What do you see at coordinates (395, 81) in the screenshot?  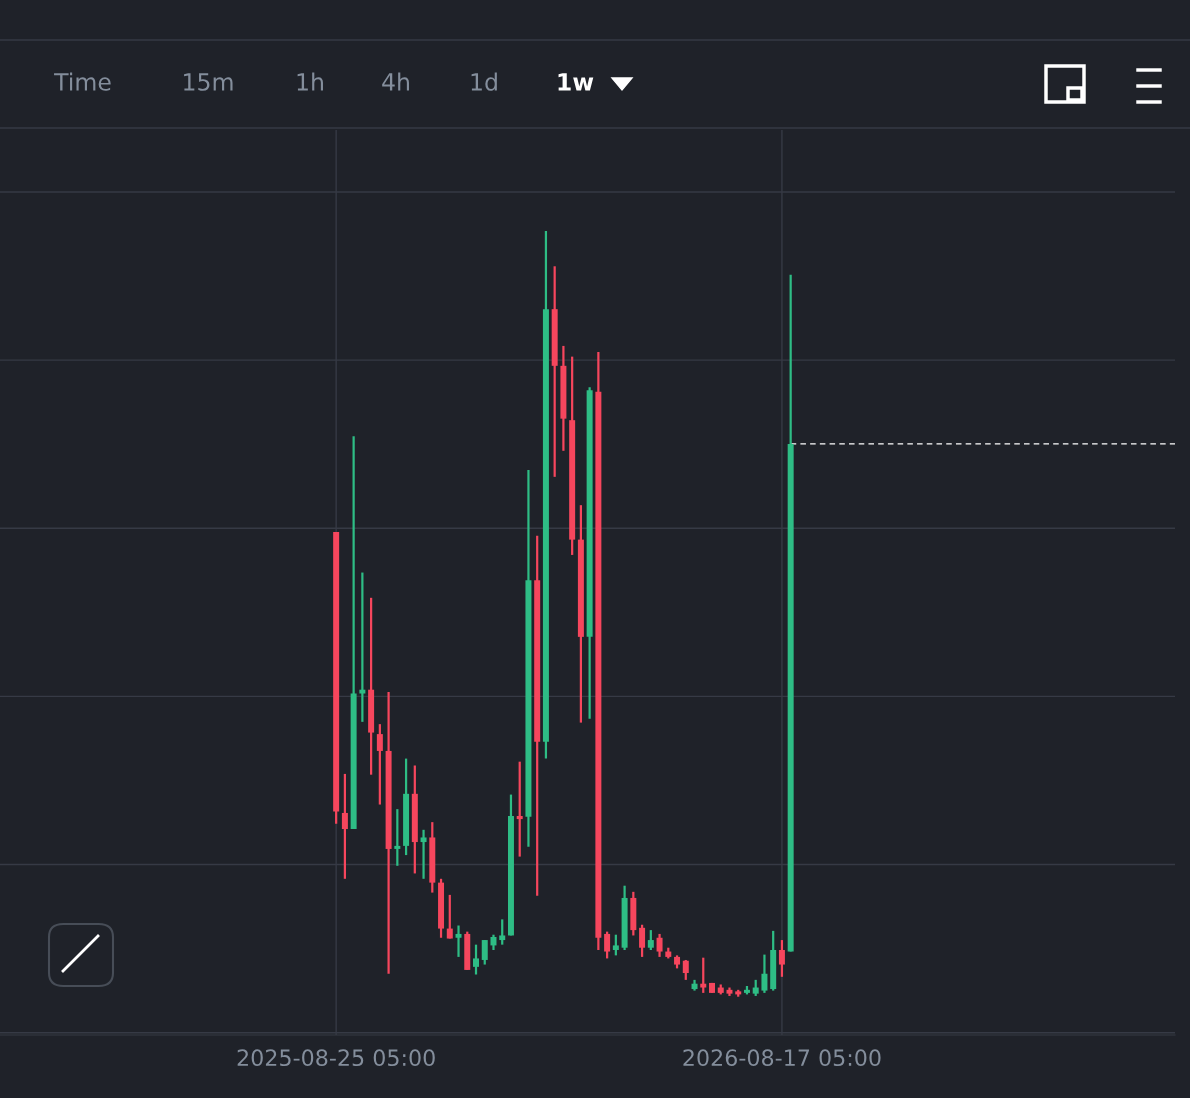 I see `text: 4h` at bounding box center [395, 81].